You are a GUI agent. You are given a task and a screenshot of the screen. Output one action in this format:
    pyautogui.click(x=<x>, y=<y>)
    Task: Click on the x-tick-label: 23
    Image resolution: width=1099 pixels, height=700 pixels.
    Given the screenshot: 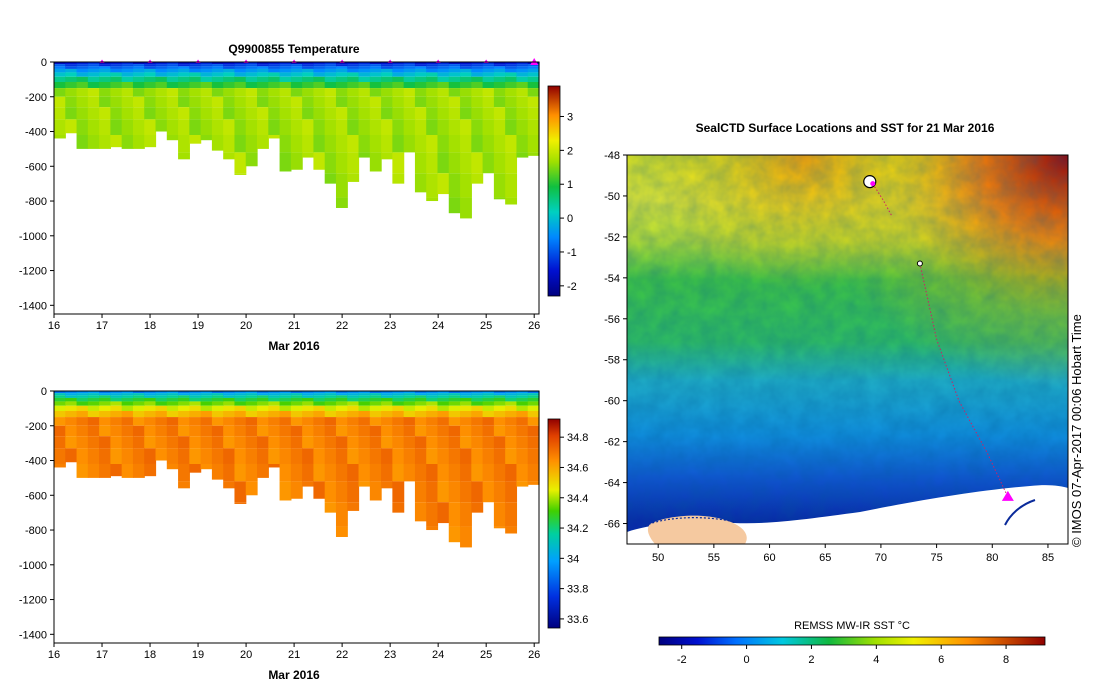 What is the action you would take?
    pyautogui.click(x=390, y=655)
    